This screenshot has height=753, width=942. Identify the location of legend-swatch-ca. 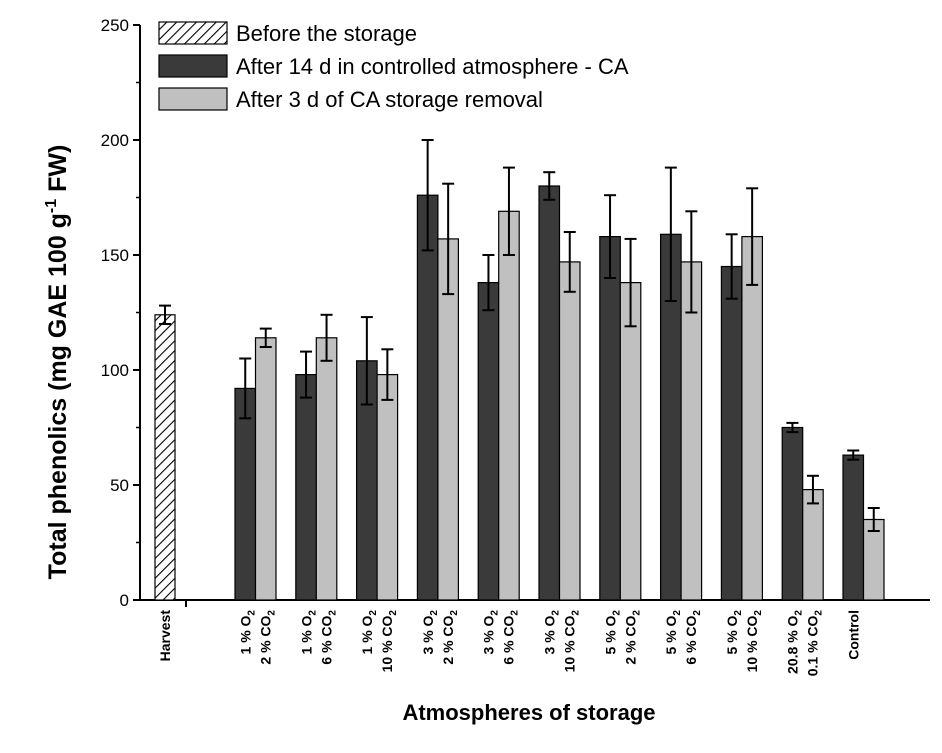
(193, 66).